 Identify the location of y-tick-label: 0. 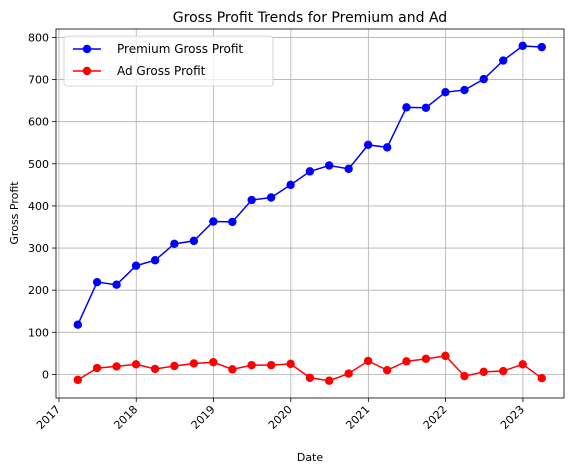
(45, 374).